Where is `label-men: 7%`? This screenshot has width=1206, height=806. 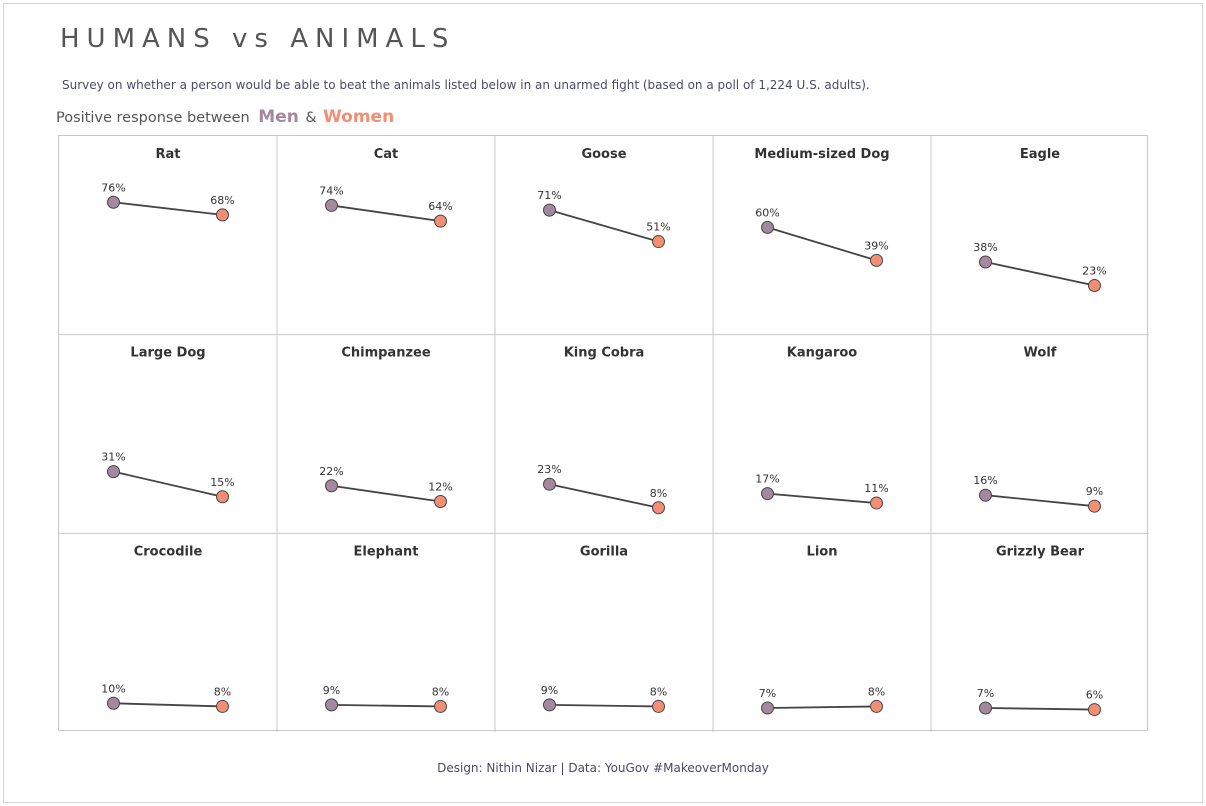
label-men: 7% is located at coordinates (767, 693).